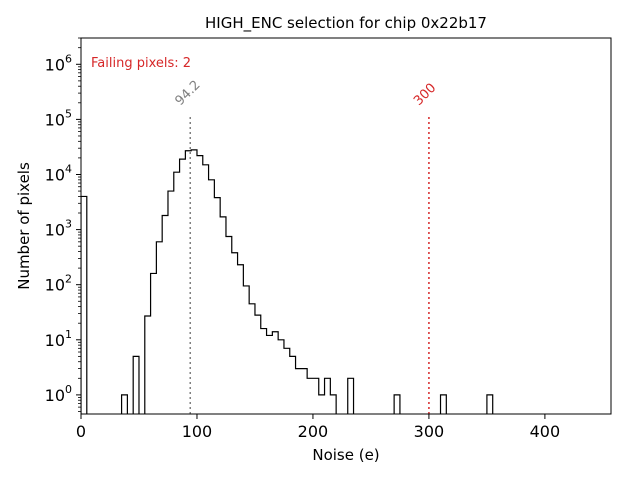  I want to click on y-tick-label: 10³, so click(58, 229).